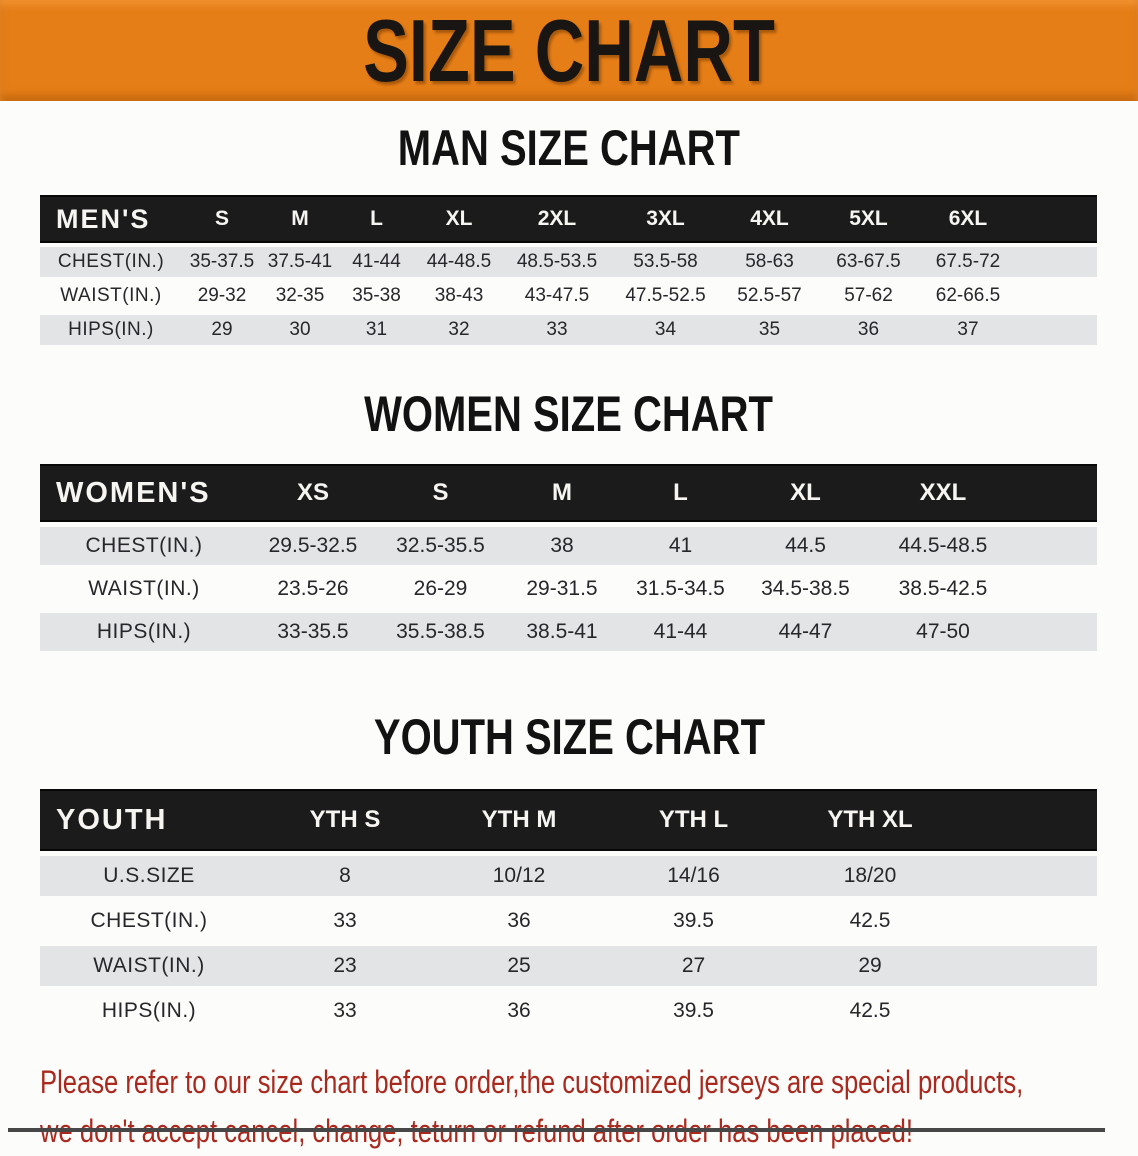  What do you see at coordinates (870, 966) in the screenshot?
I see `measurement-value: 29` at bounding box center [870, 966].